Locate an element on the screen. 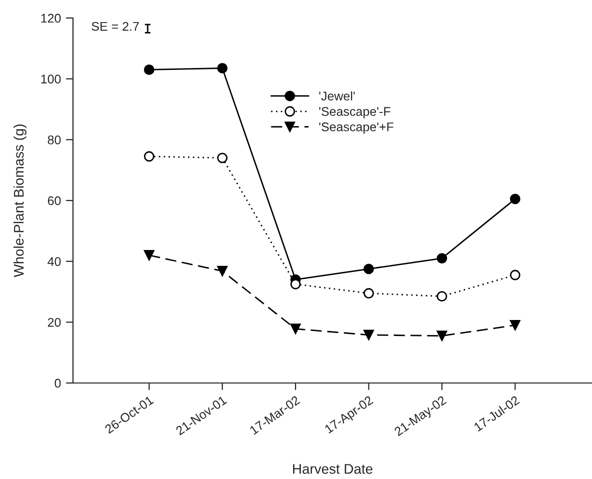  y-axis-title: Whole-Plant Biomass (g) is located at coordinates (20, 201).